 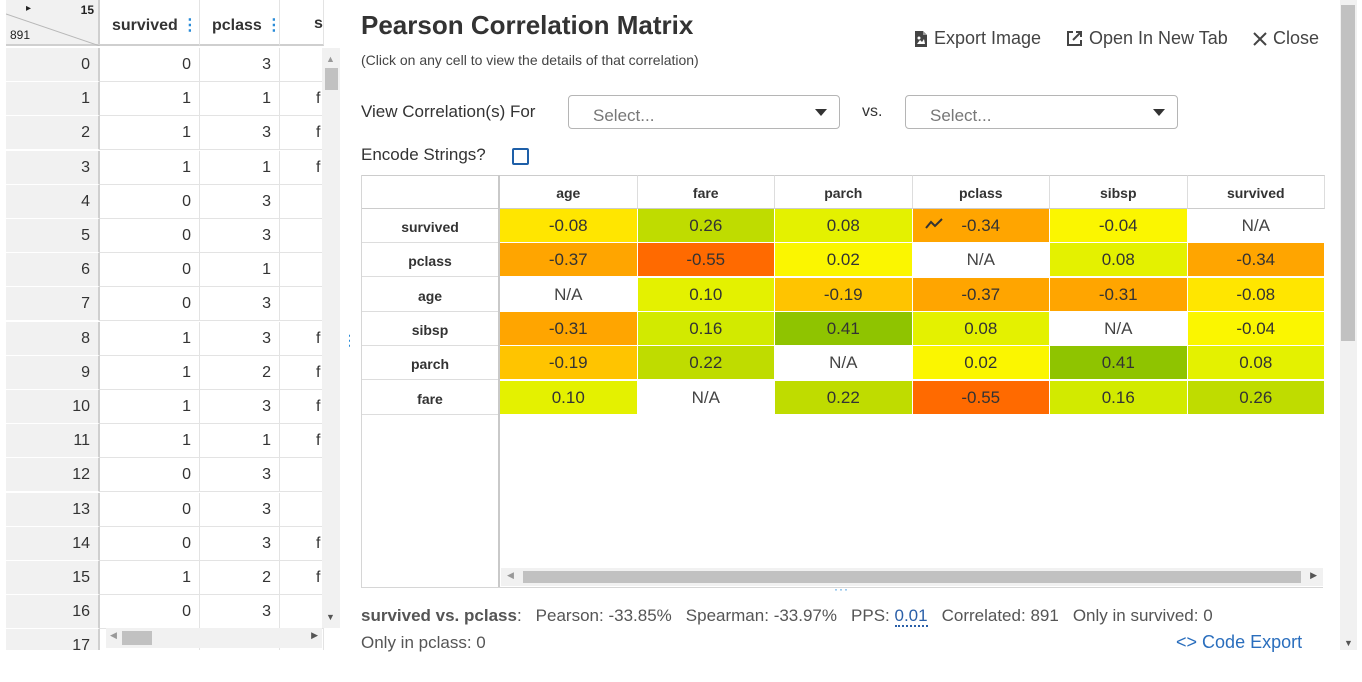 What do you see at coordinates (1147, 38) in the screenshot?
I see `open-new-tab-button: Open In New Tab` at bounding box center [1147, 38].